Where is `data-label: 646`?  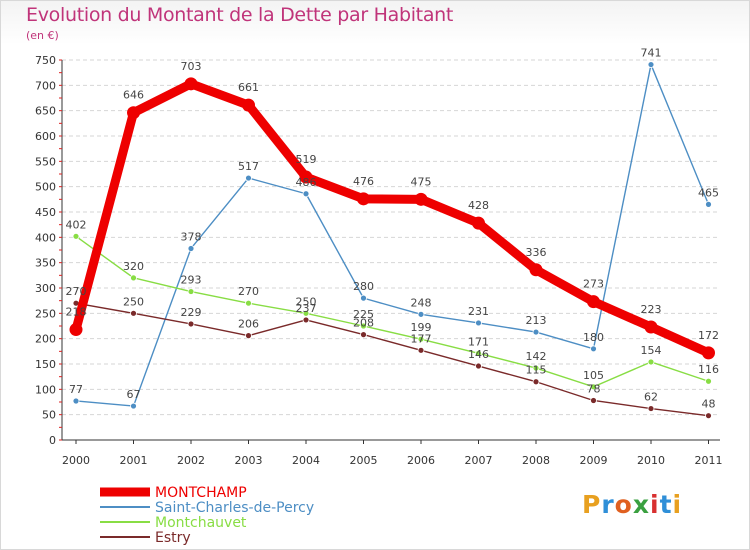 data-label: 646 is located at coordinates (133, 95).